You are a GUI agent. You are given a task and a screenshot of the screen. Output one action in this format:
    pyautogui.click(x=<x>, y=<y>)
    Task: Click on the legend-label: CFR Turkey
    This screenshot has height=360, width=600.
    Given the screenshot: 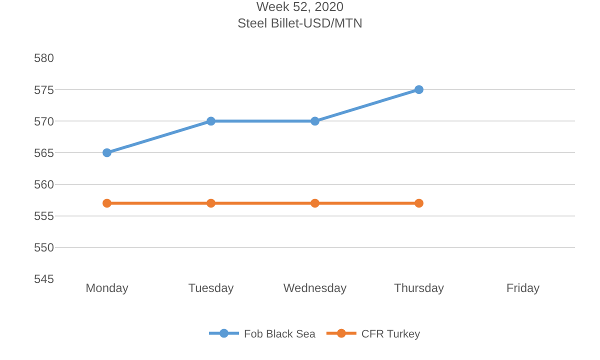 What is the action you would take?
    pyautogui.click(x=391, y=334)
    